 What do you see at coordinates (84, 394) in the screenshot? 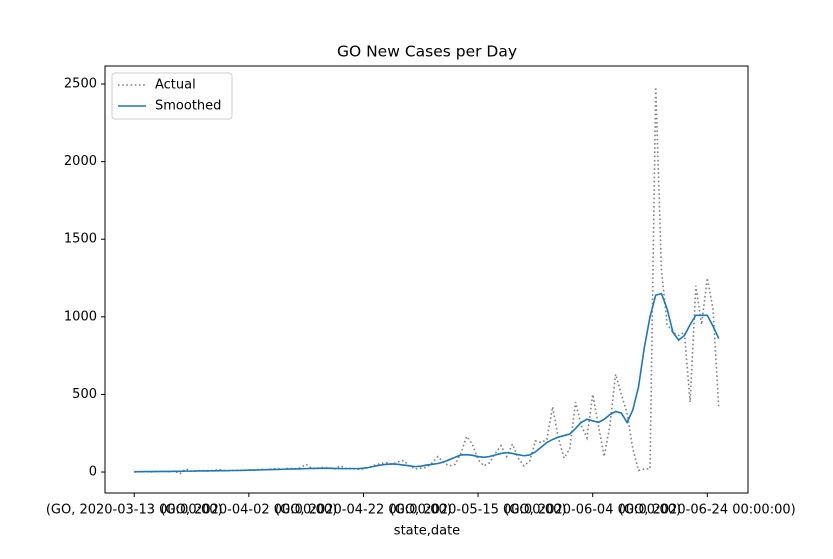
I see `y-tick-label: 500` at bounding box center [84, 394].